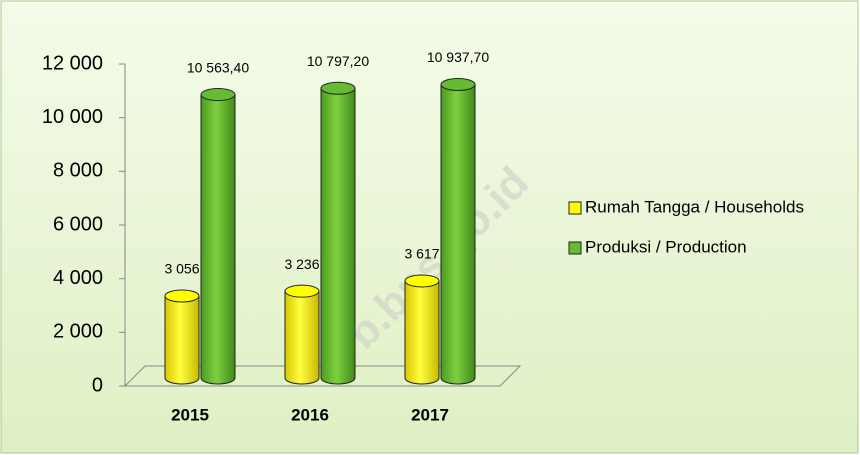  What do you see at coordinates (78, 171) in the screenshot?
I see `y-tick-label: 8 000` at bounding box center [78, 171].